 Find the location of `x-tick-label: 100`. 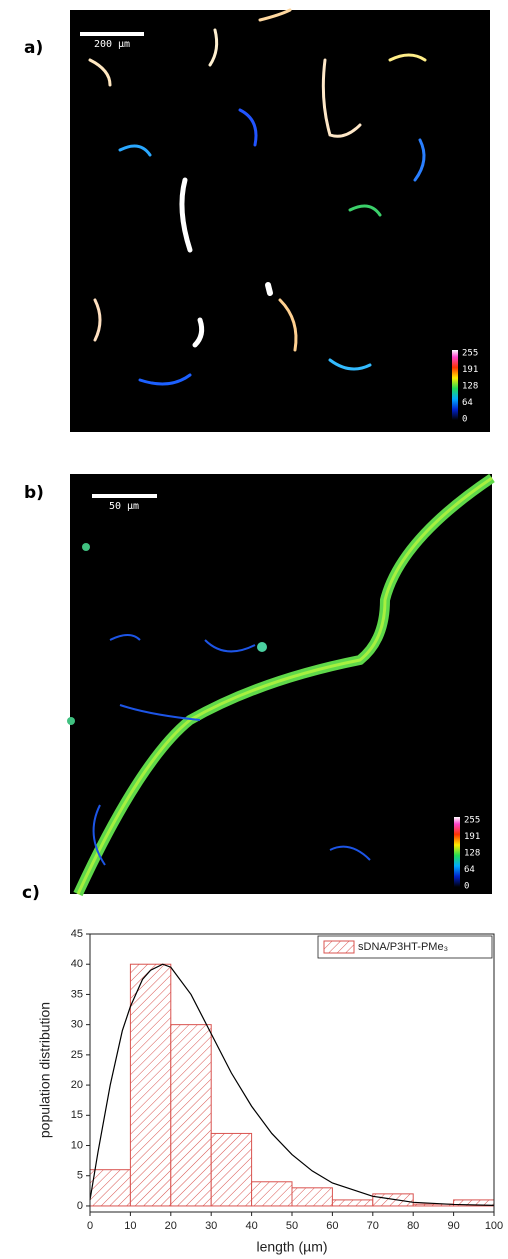

x-tick-label: 100 is located at coordinates (494, 1226).